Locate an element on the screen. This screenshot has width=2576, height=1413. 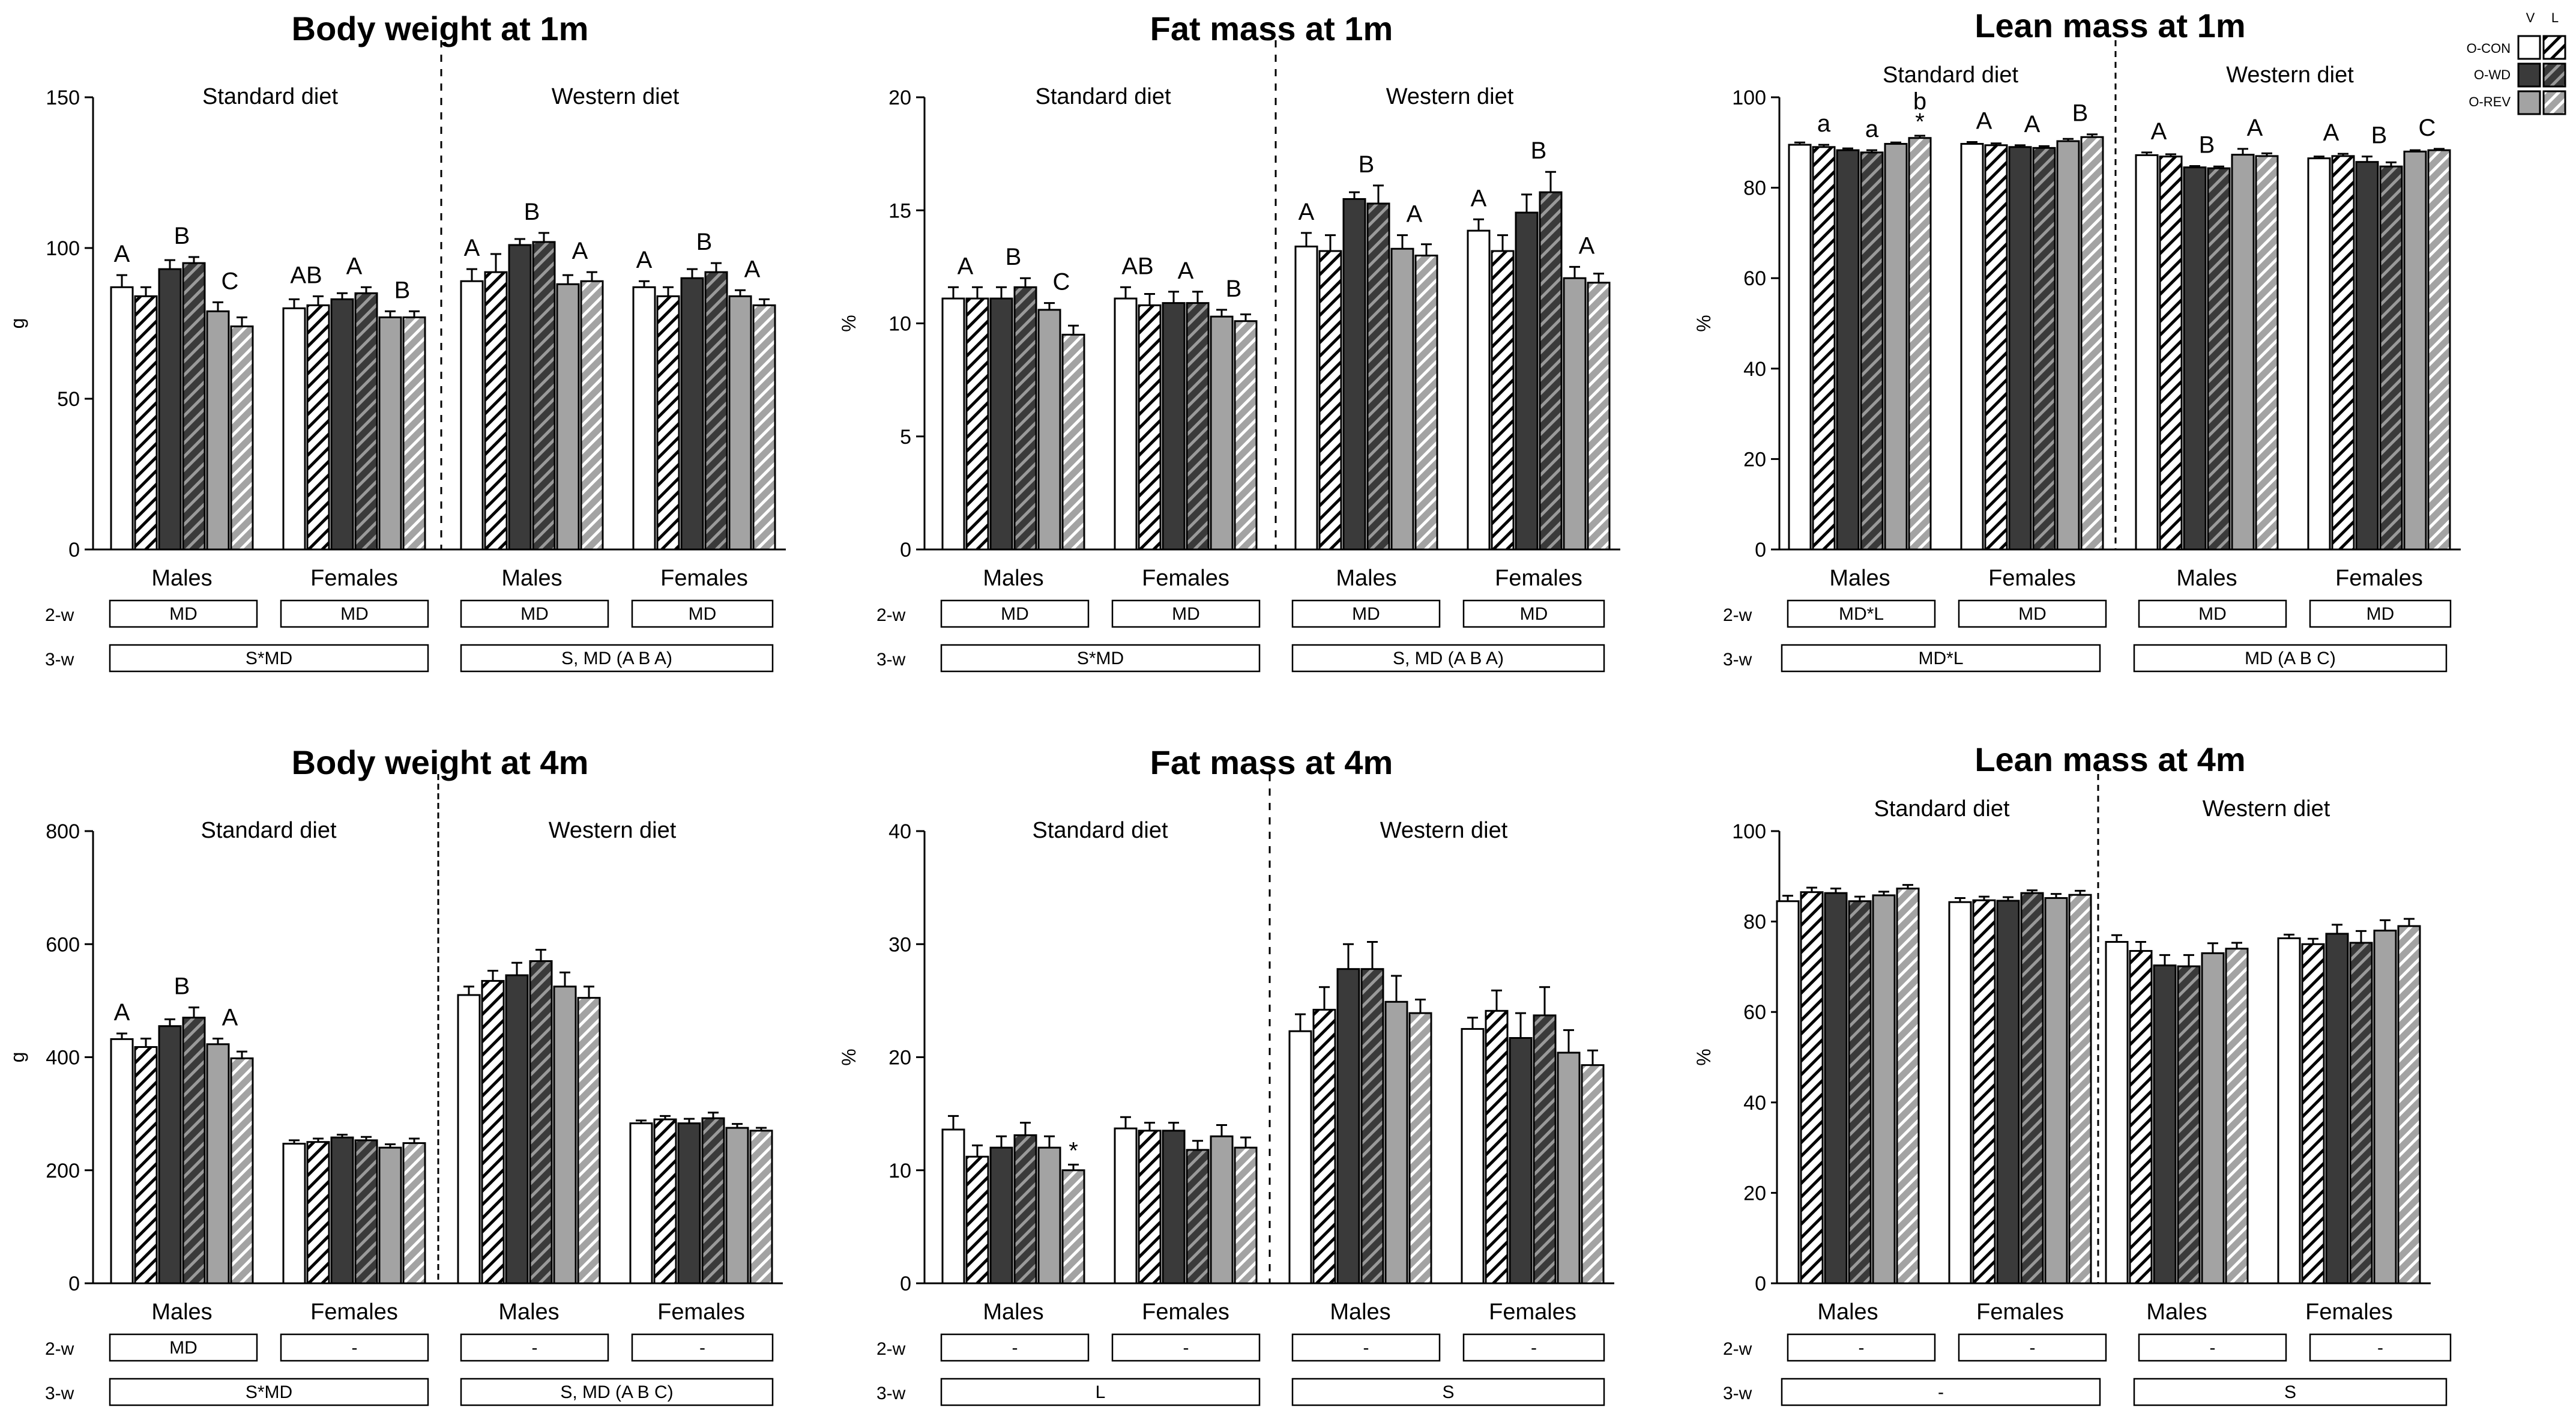
y-tick-label: 200 is located at coordinates (63, 1171).